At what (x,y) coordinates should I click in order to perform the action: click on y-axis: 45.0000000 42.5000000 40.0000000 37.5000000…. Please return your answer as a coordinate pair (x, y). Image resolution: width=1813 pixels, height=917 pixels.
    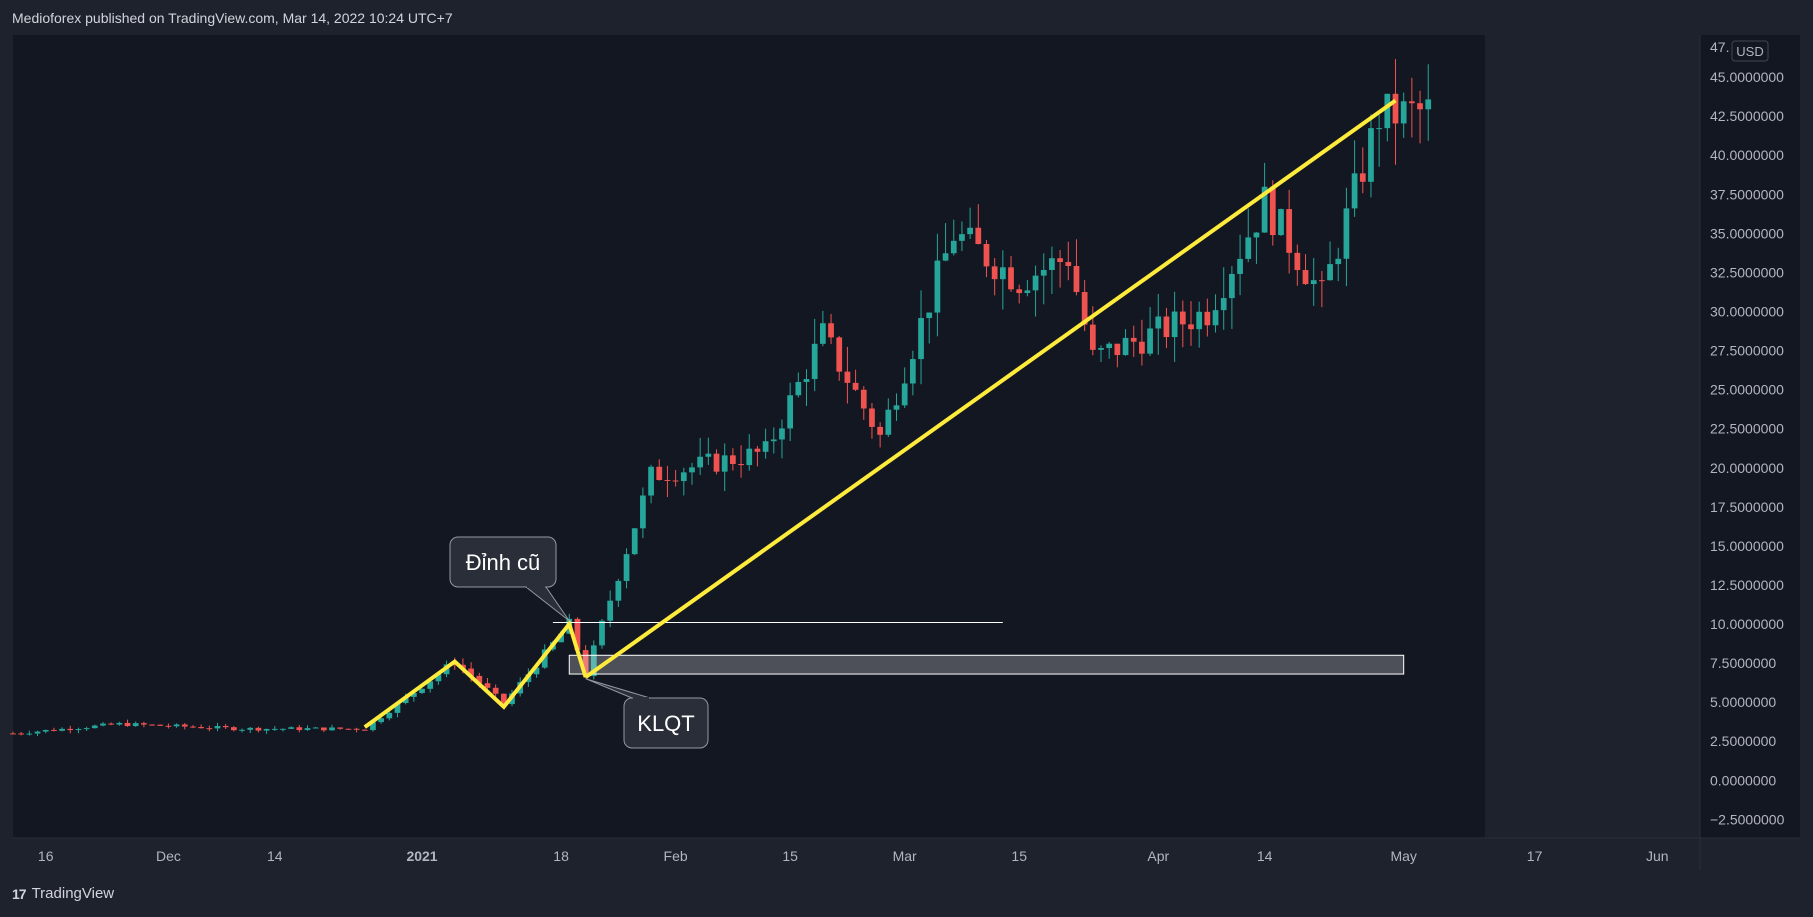
    Looking at the image, I should click on (1747, 433).